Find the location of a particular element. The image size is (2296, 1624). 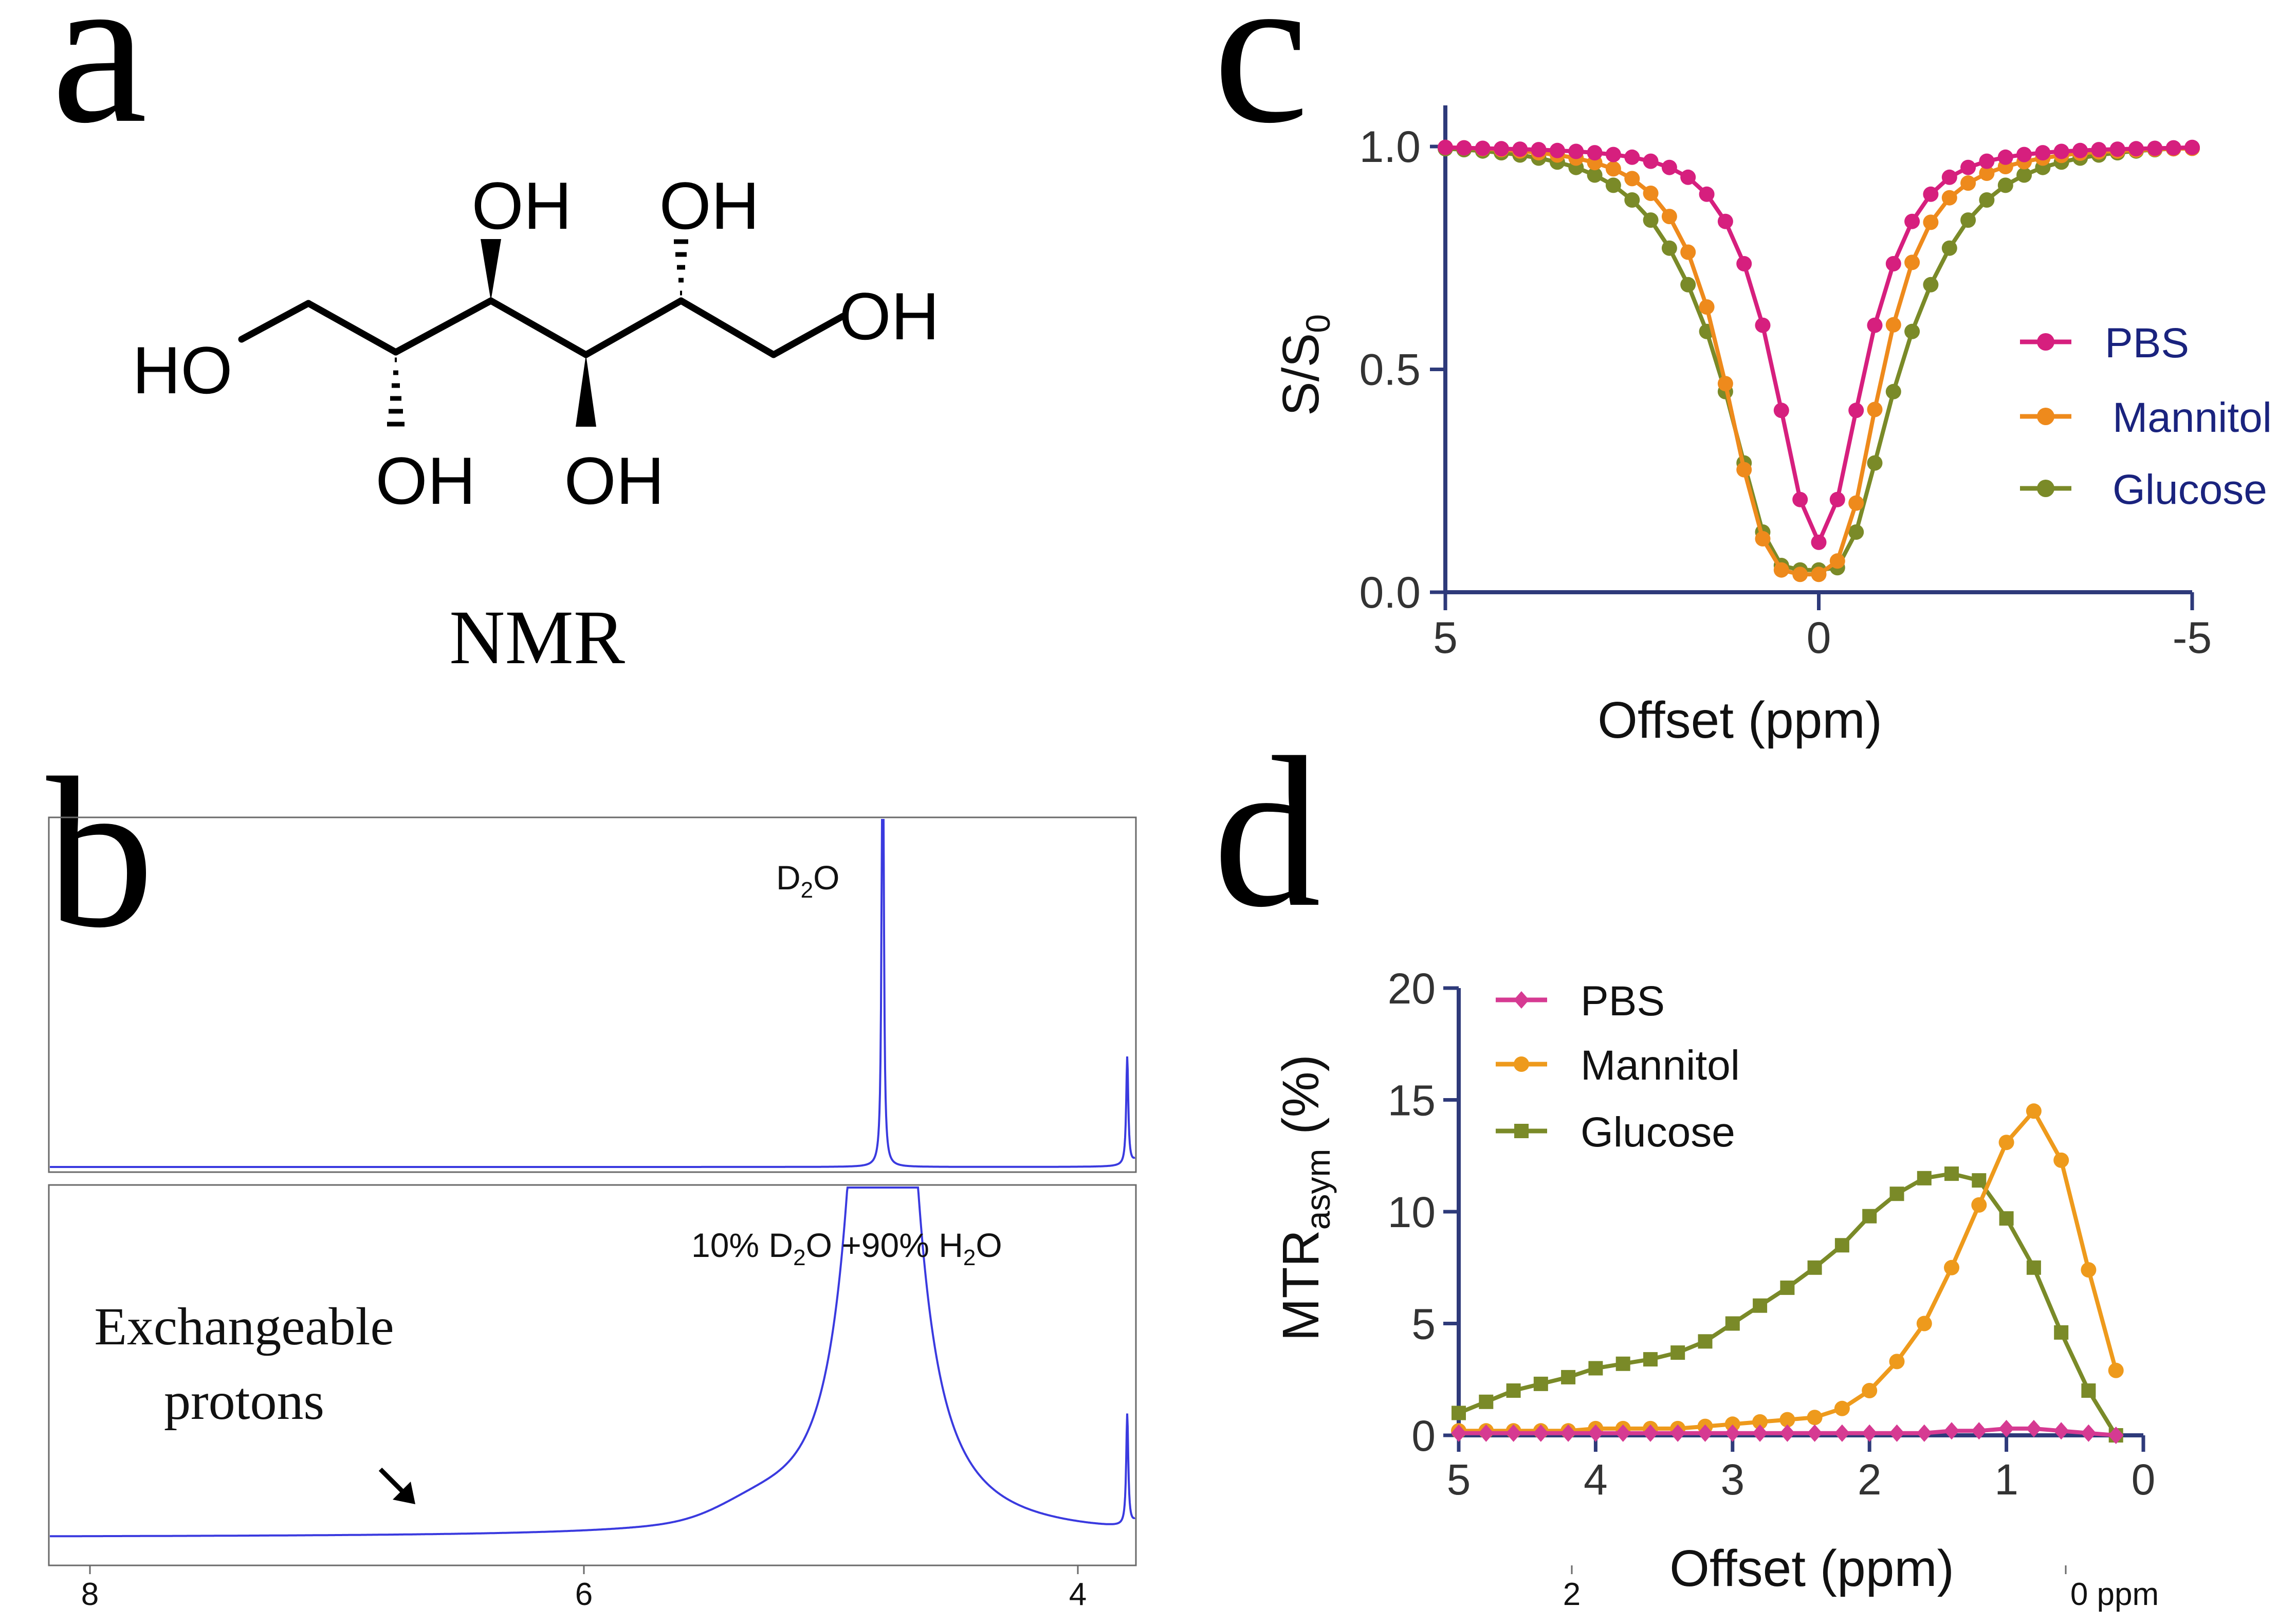

x-tick-label: 4 is located at coordinates (1596, 1479).